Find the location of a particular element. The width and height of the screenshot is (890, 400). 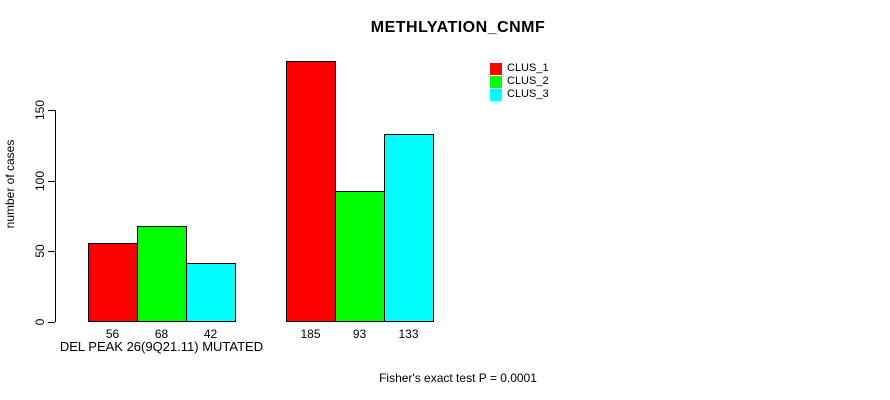

bar-clus_3-group1 is located at coordinates (211, 292).